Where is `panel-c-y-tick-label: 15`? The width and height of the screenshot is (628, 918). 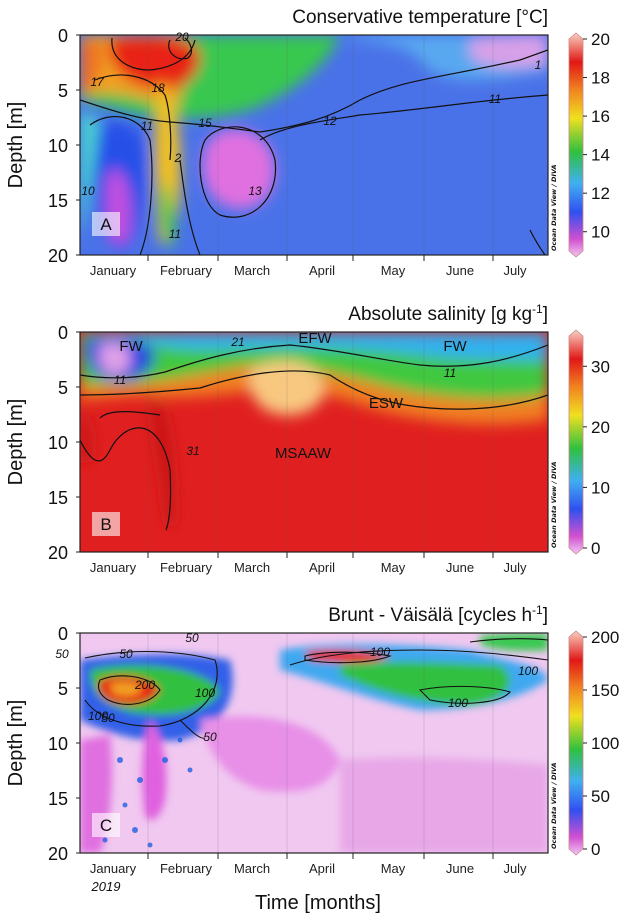
panel-c-y-tick-label: 15 is located at coordinates (58, 799).